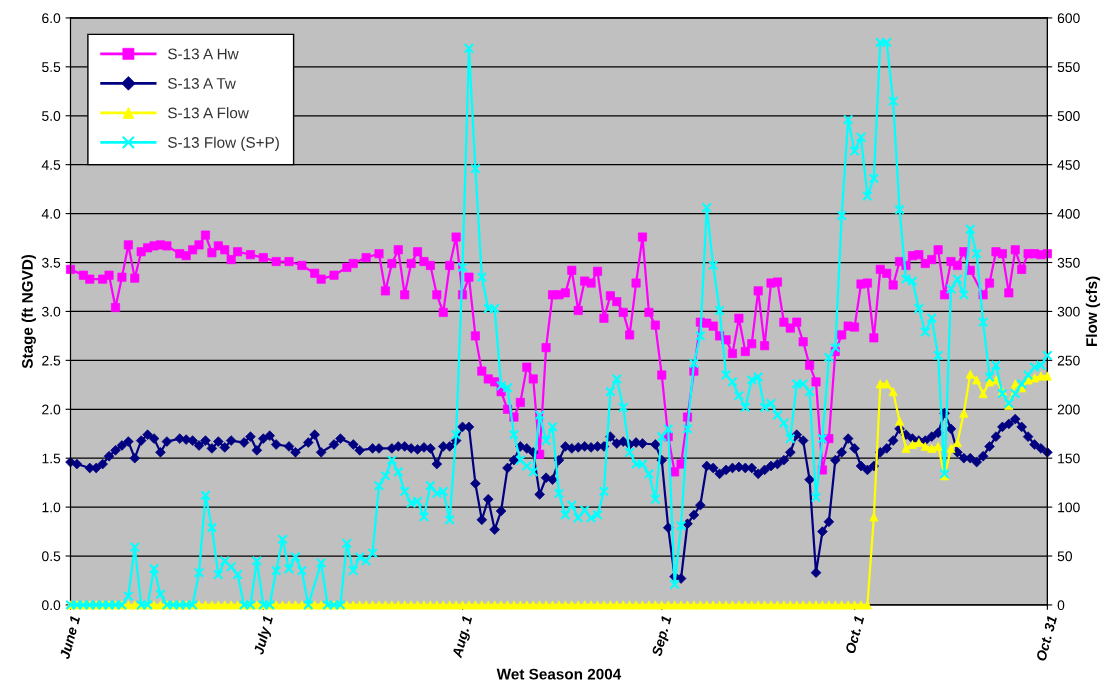 Image resolution: width=1119 pixels, height=689 pixels. I want to click on y2-tick-label: 200, so click(1068, 409).